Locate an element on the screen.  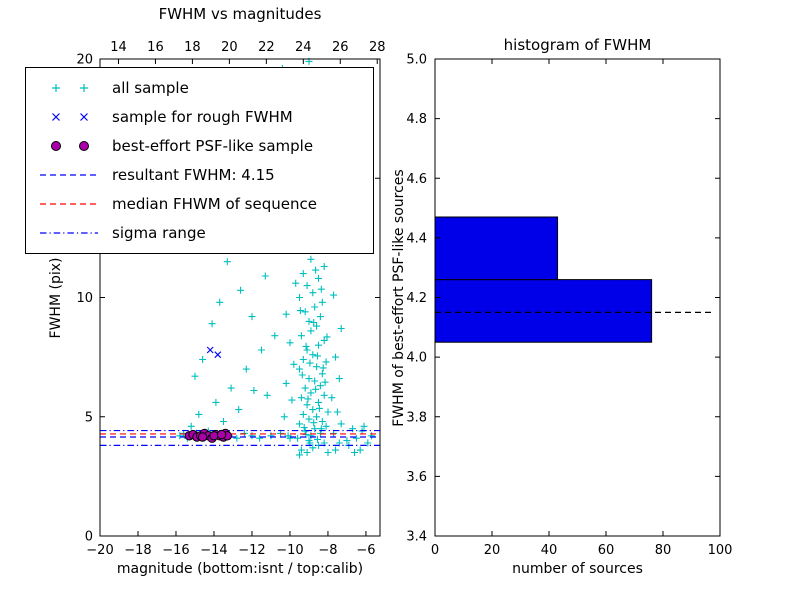
y-tick-label: 4.4 is located at coordinates (416, 238).